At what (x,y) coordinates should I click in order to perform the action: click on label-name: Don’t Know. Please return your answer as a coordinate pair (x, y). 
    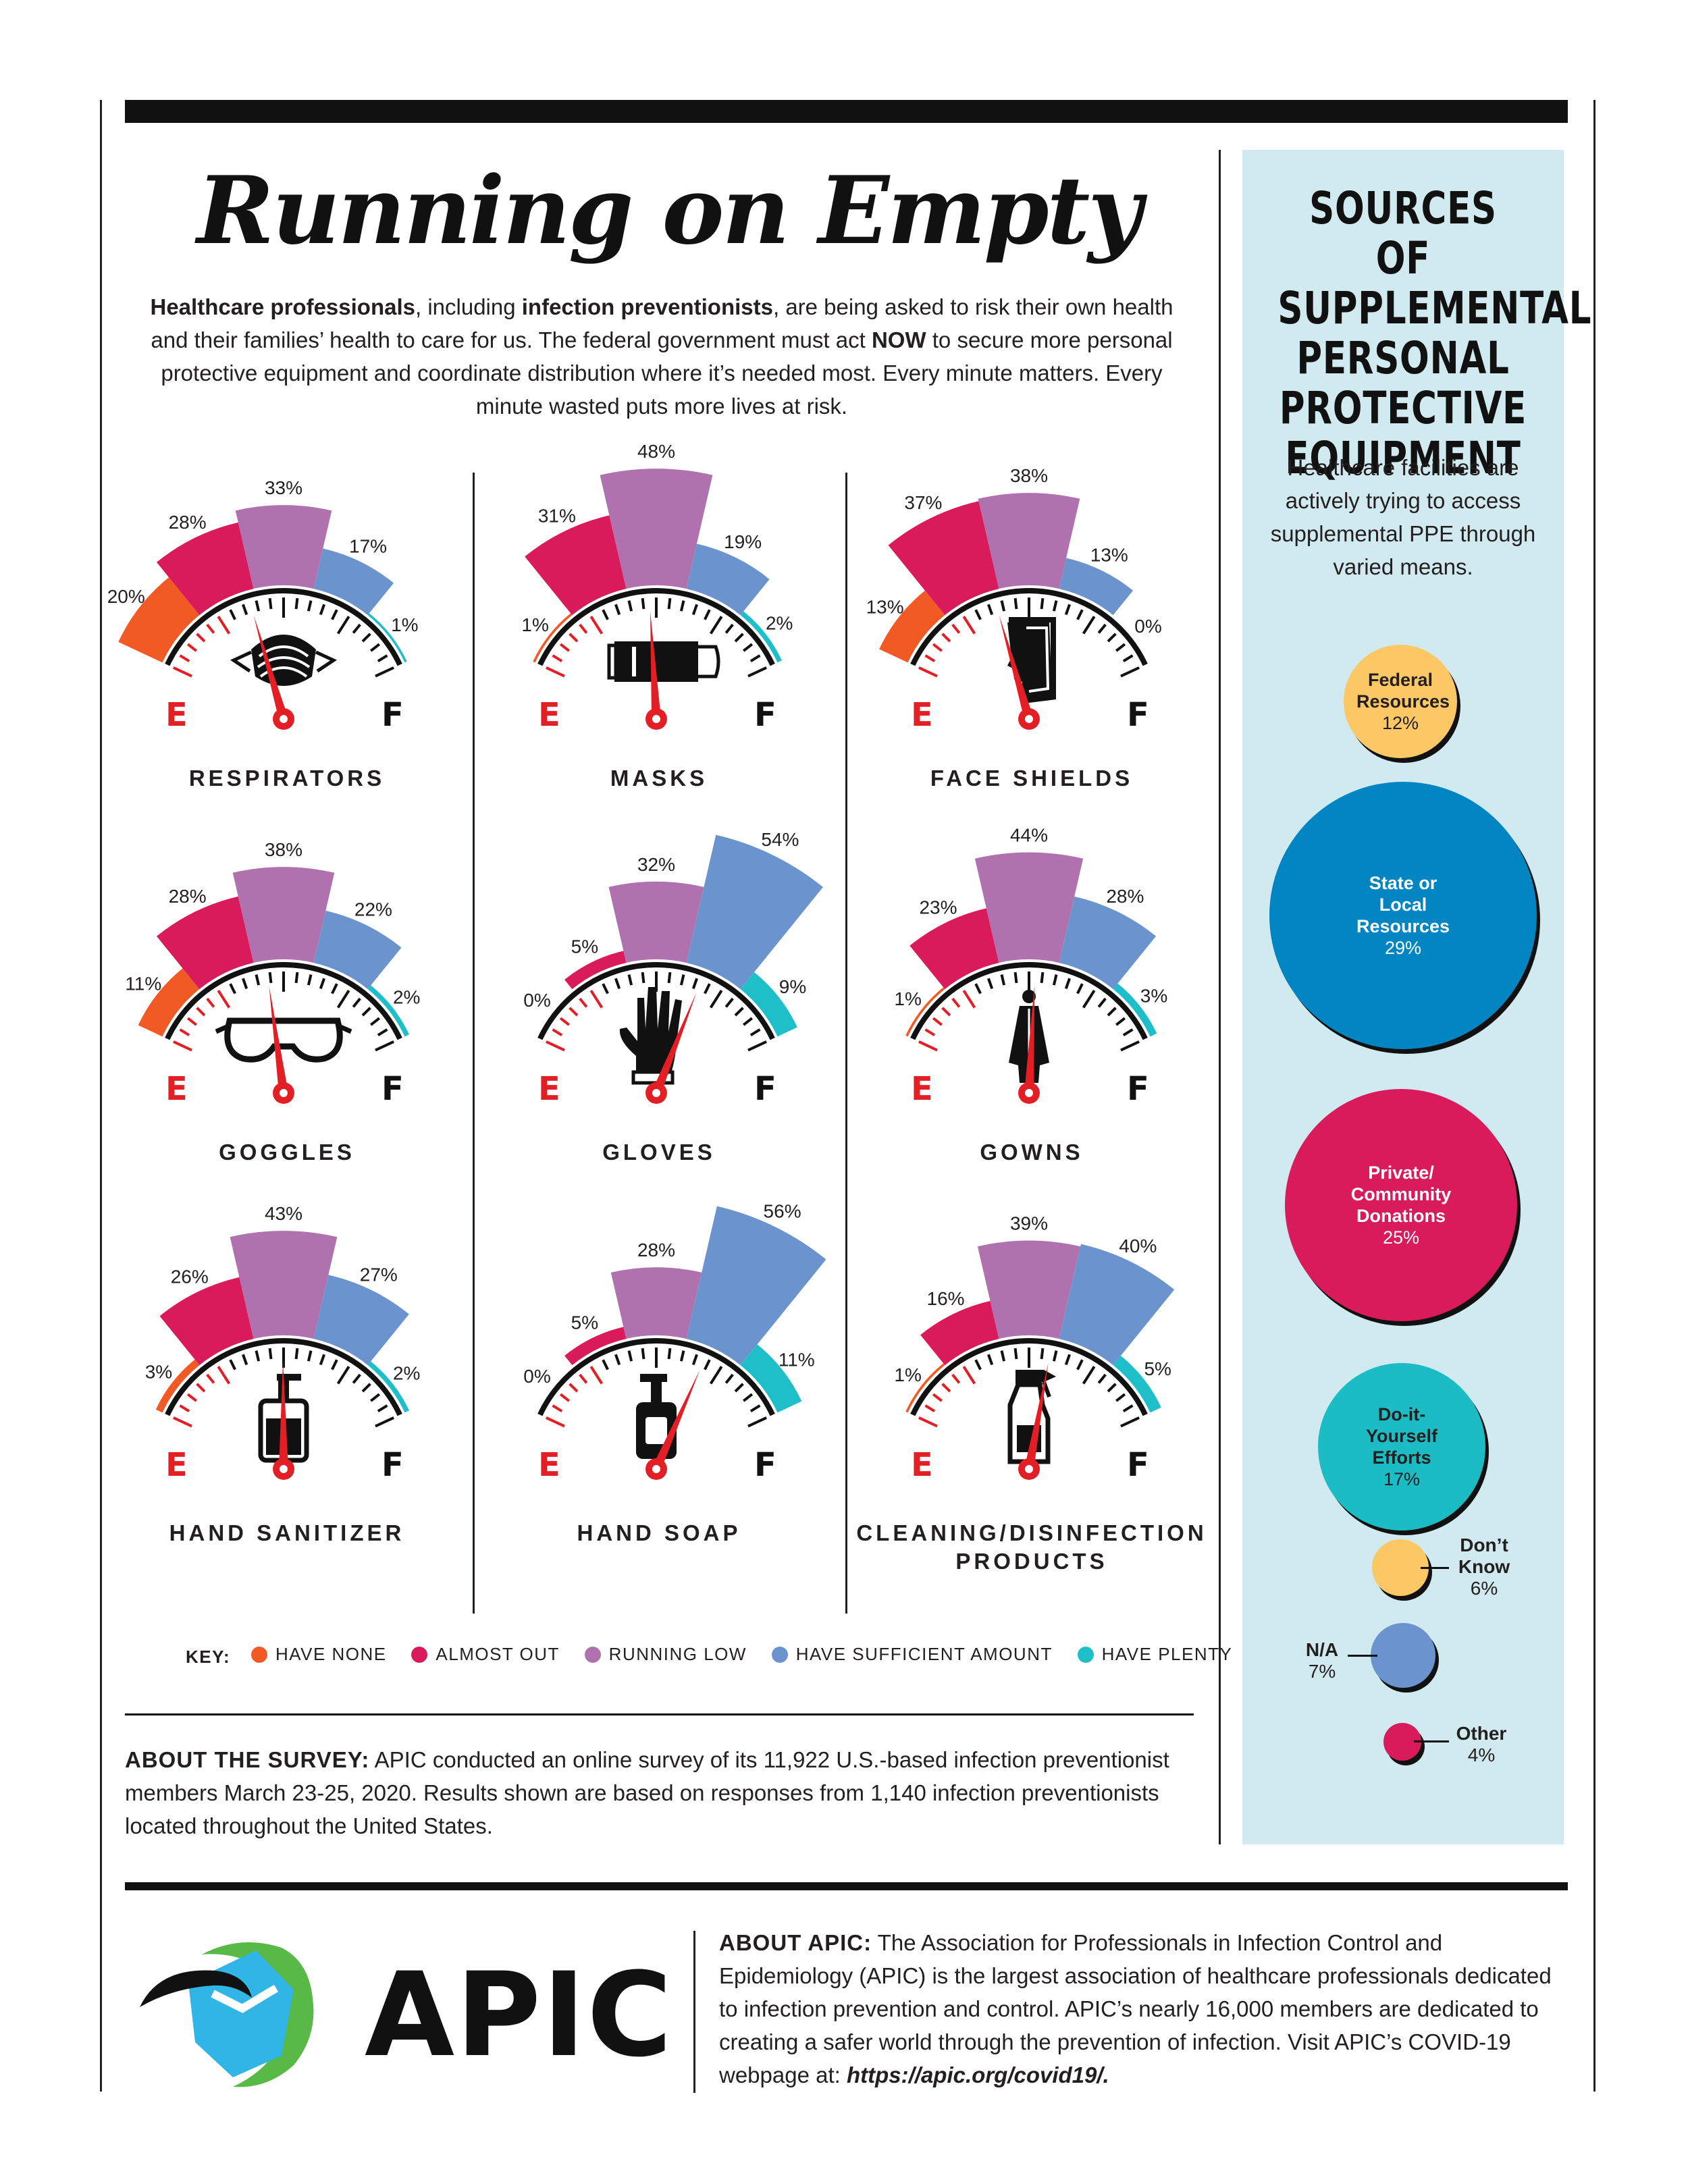
    Looking at the image, I should click on (1484, 1556).